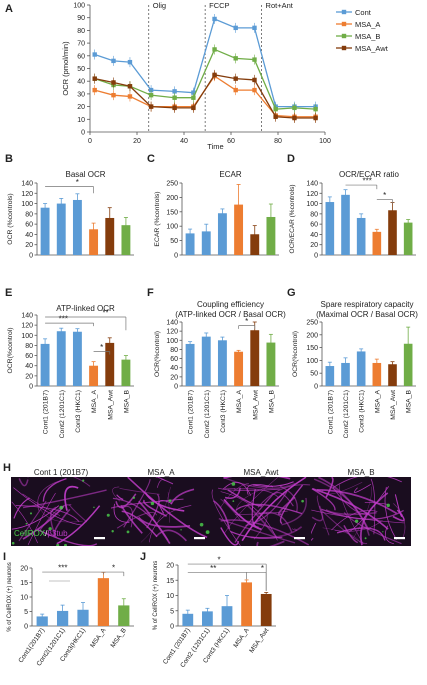  Describe the element at coordinates (170, 581) in the screenshot. I see `y-tick-label: 15` at that location.